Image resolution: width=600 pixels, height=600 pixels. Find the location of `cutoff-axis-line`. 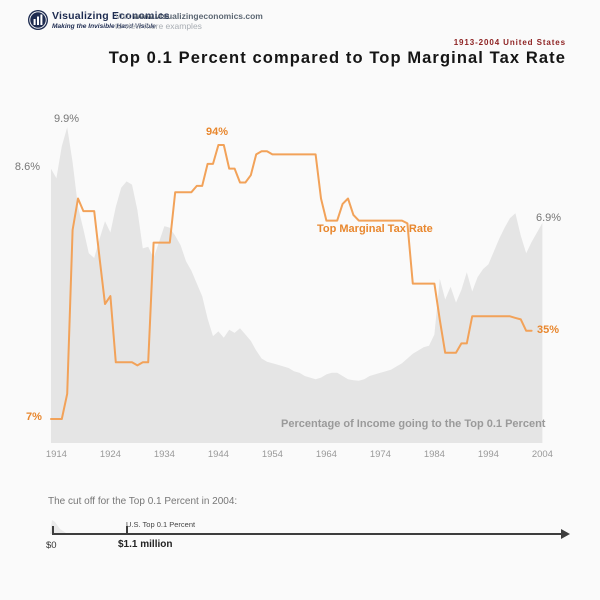

cutoff-axis-line is located at coordinates (307, 534).